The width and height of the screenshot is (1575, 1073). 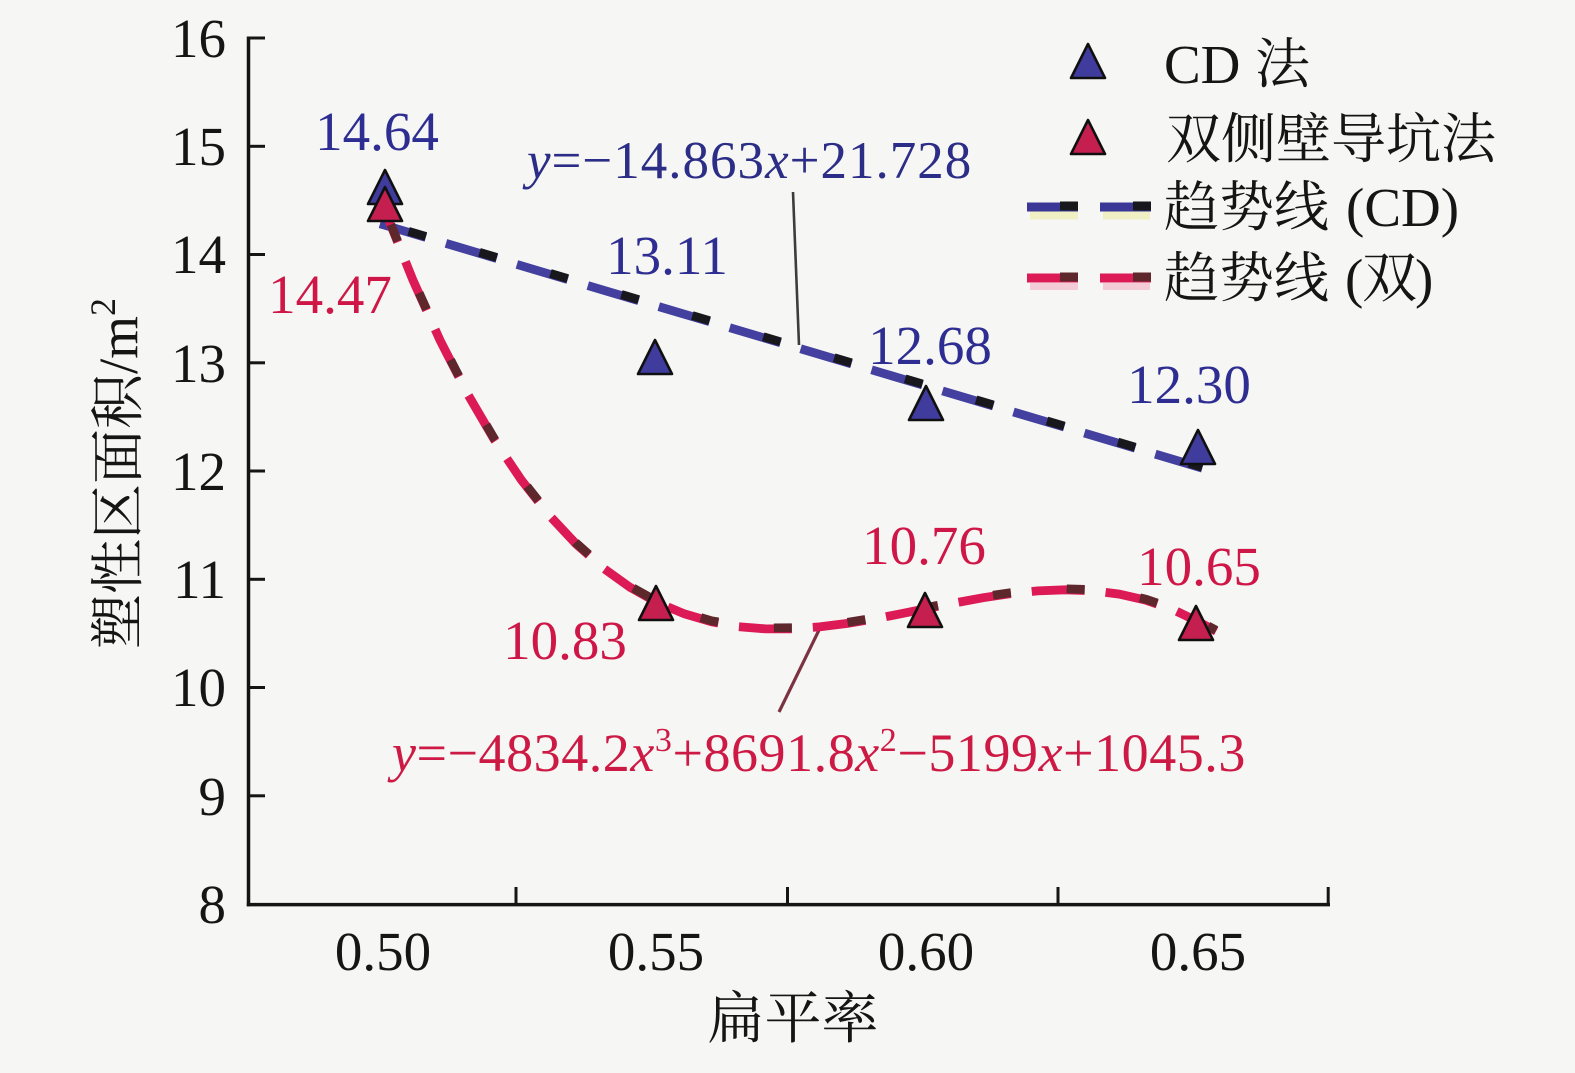 What do you see at coordinates (926, 951) in the screenshot?
I see `svg-text: 0.60` at bounding box center [926, 951].